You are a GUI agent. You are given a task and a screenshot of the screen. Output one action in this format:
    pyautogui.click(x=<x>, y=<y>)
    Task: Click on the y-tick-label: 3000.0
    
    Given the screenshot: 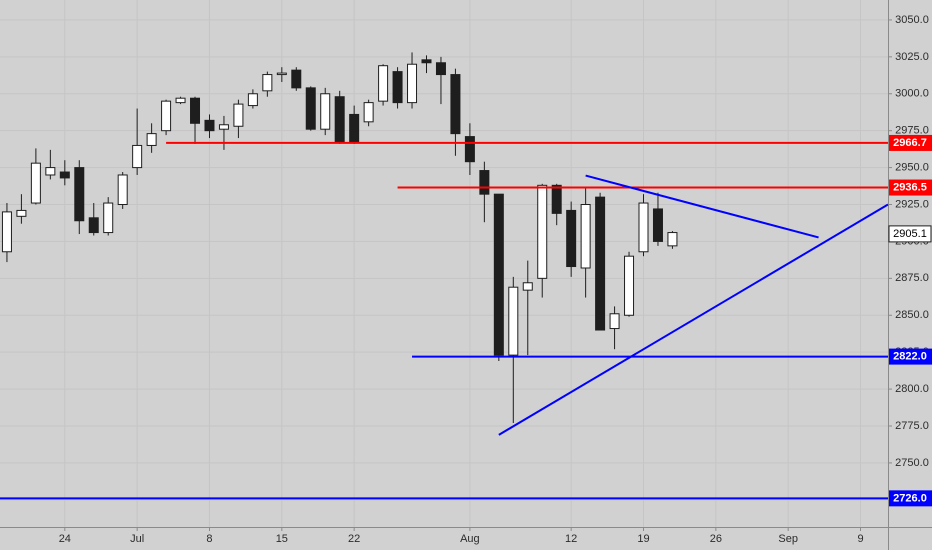 What is the action you would take?
    pyautogui.click(x=912, y=94)
    